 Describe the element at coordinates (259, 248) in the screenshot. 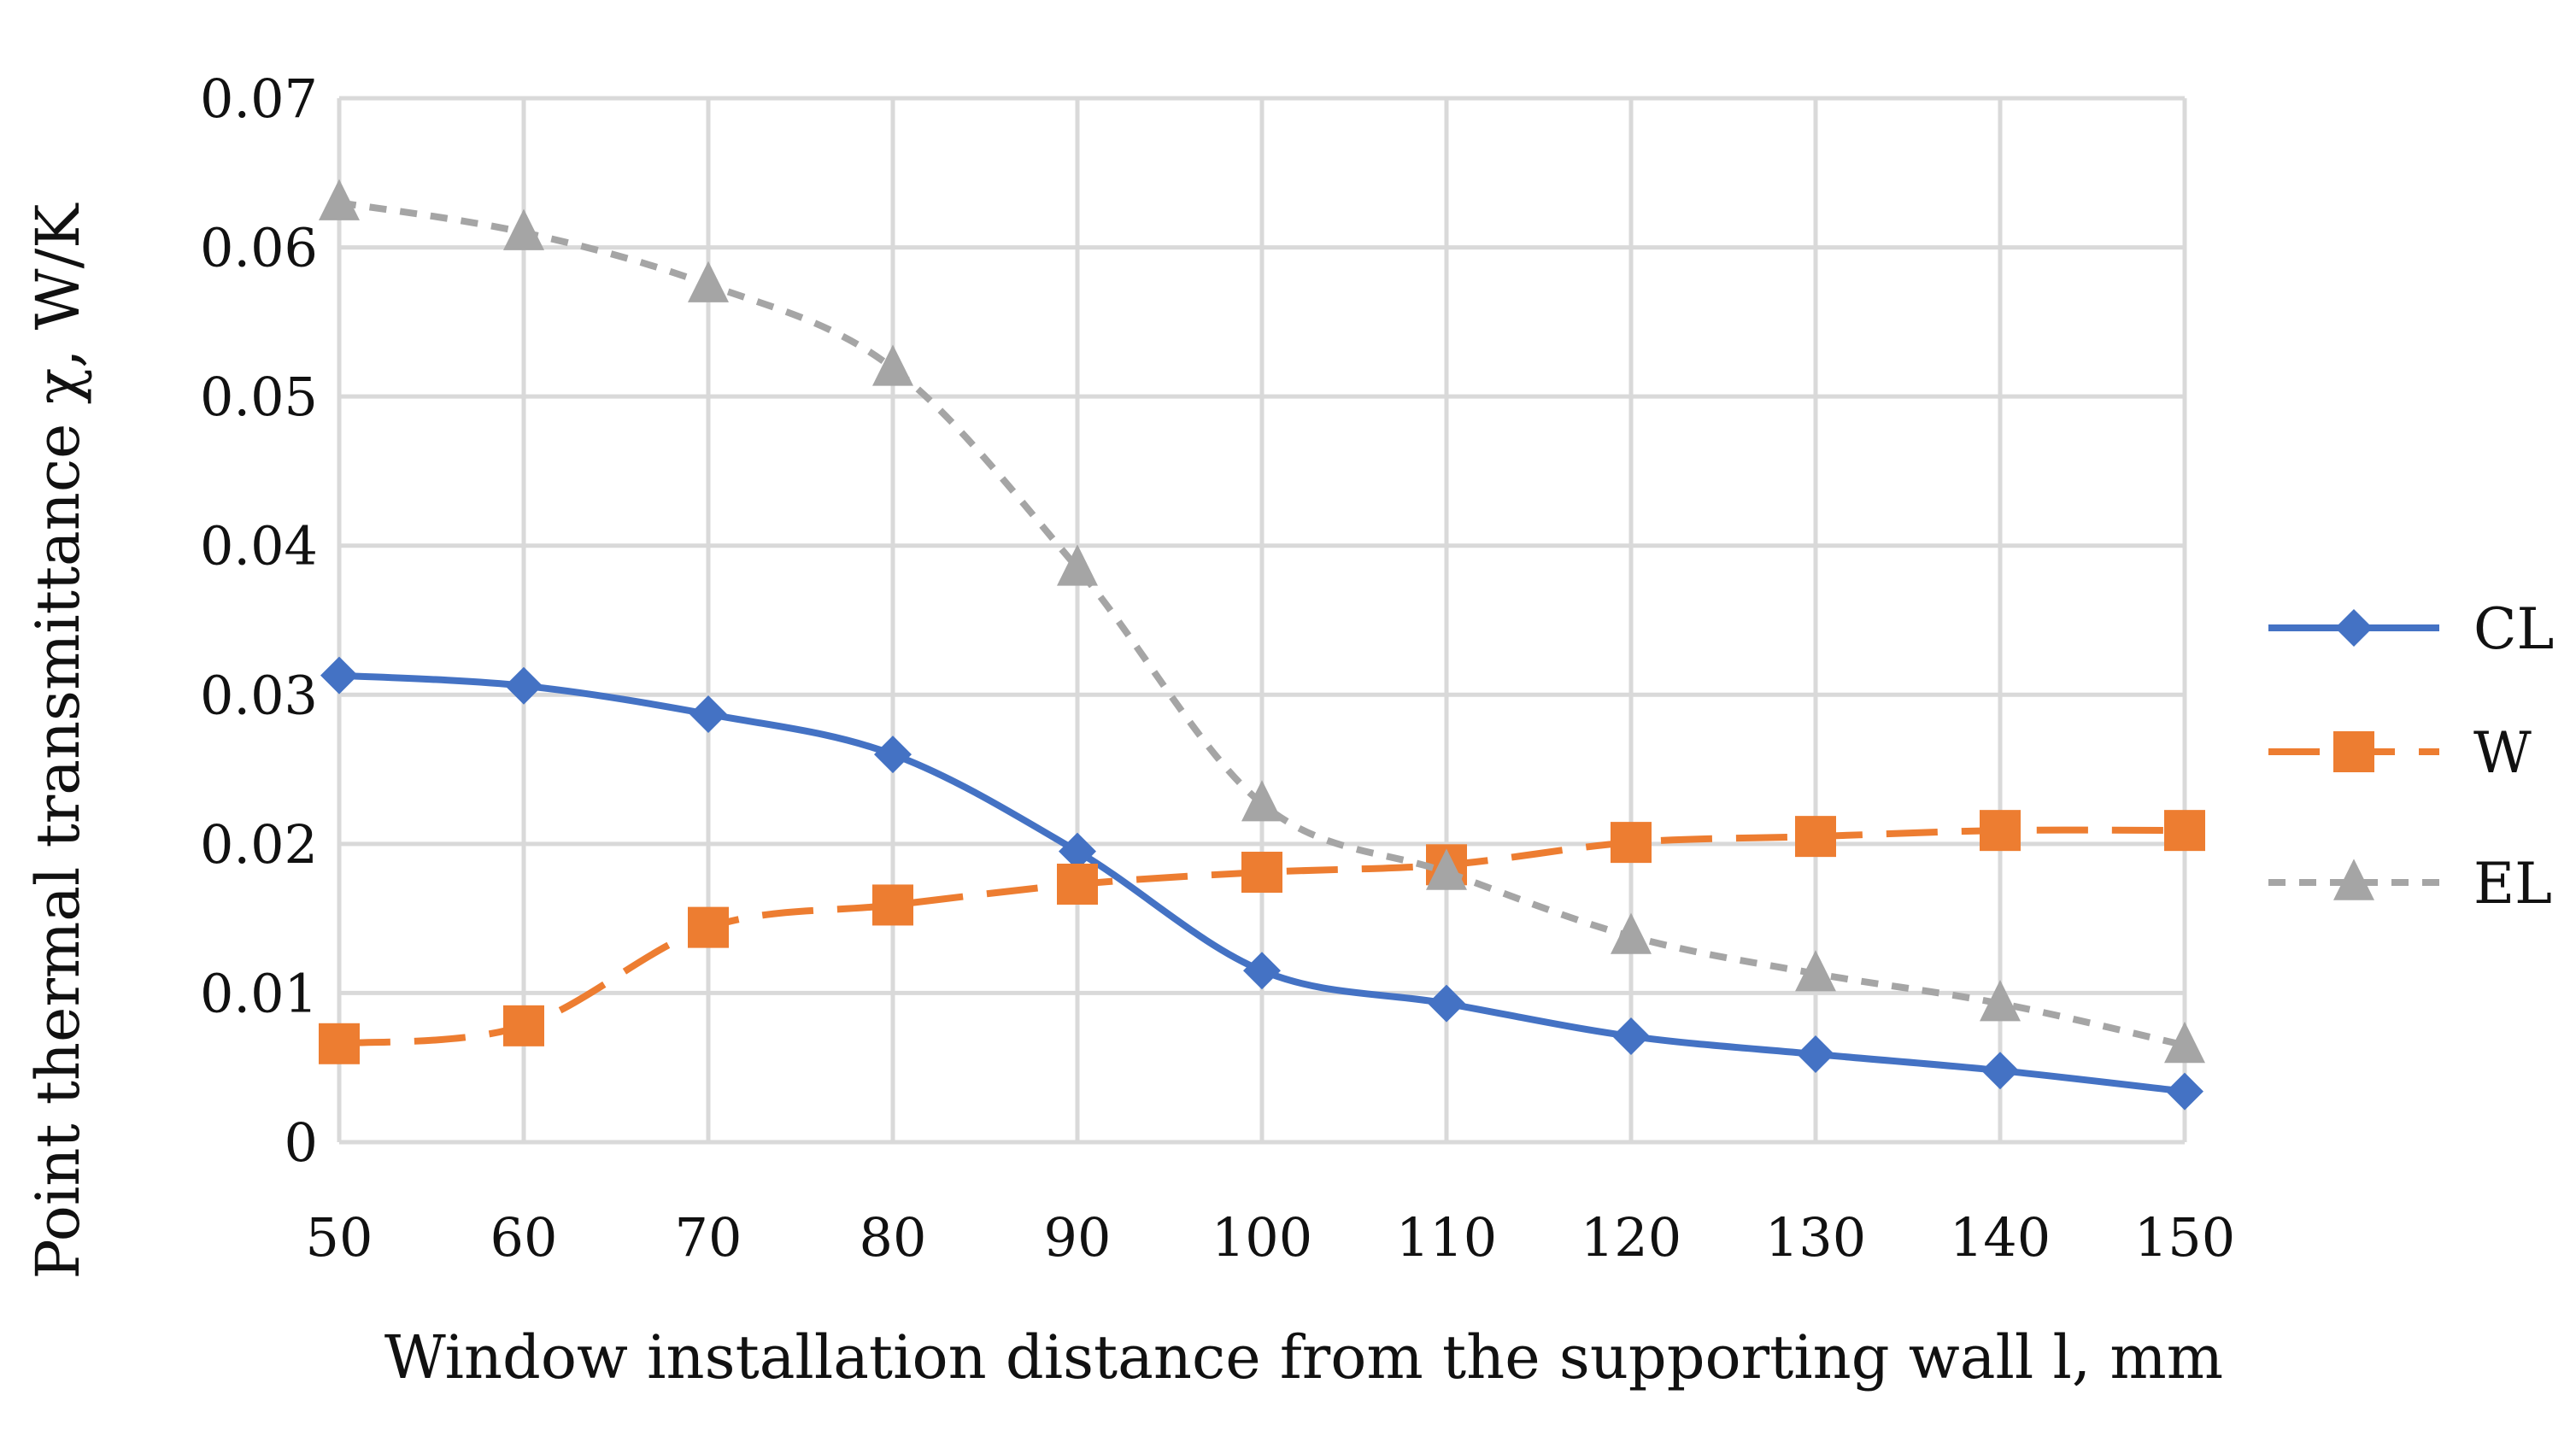

I see `y-tick-label: 0.06` at that location.